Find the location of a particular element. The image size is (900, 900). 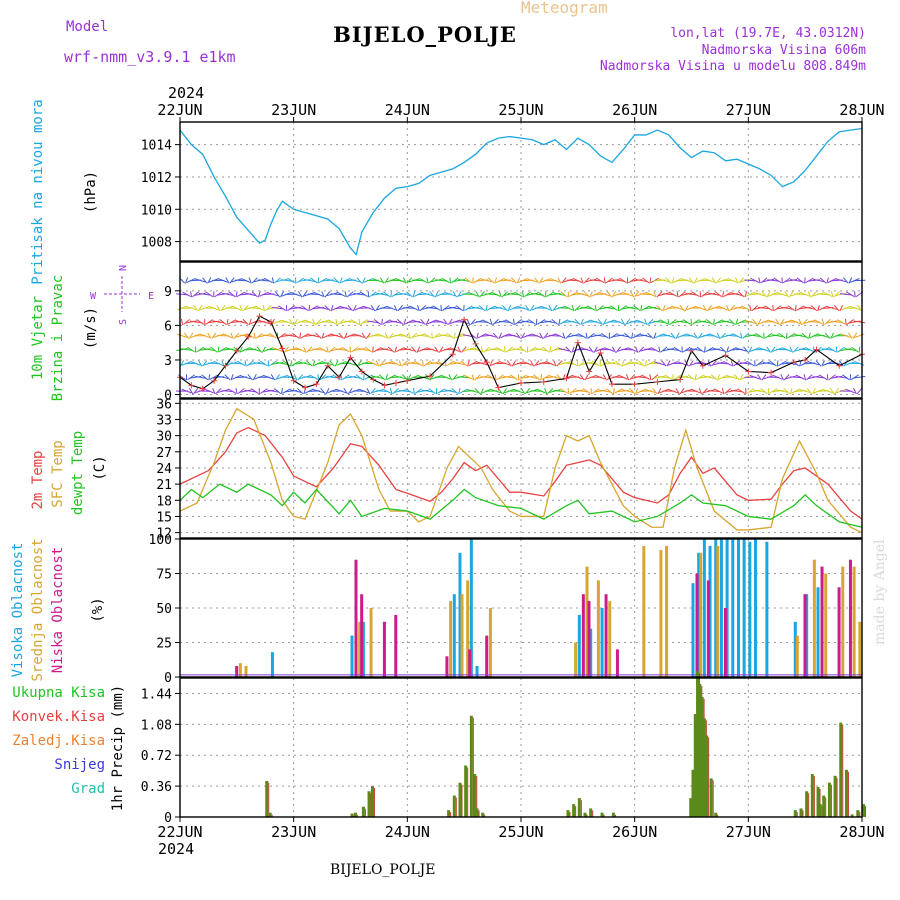

pressure-axis-label: Pritisak na nivou mora is located at coordinates (38, 191).